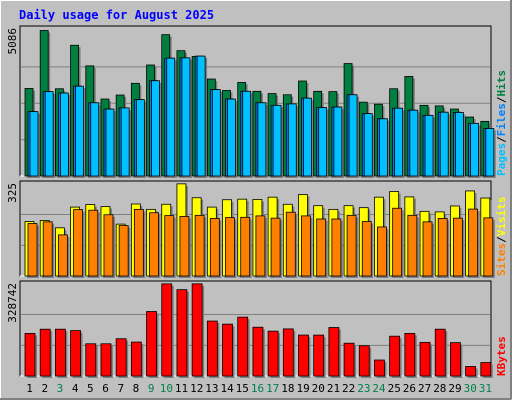 This screenshot has height=405, width=512. I want to click on day-label: 24, so click(379, 388).